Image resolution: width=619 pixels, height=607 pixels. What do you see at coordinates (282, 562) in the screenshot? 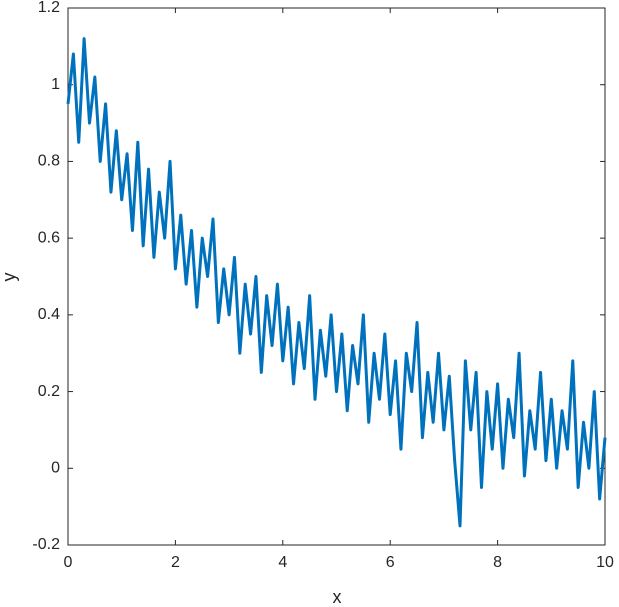
I see `x-tick-label: 4` at bounding box center [282, 562].